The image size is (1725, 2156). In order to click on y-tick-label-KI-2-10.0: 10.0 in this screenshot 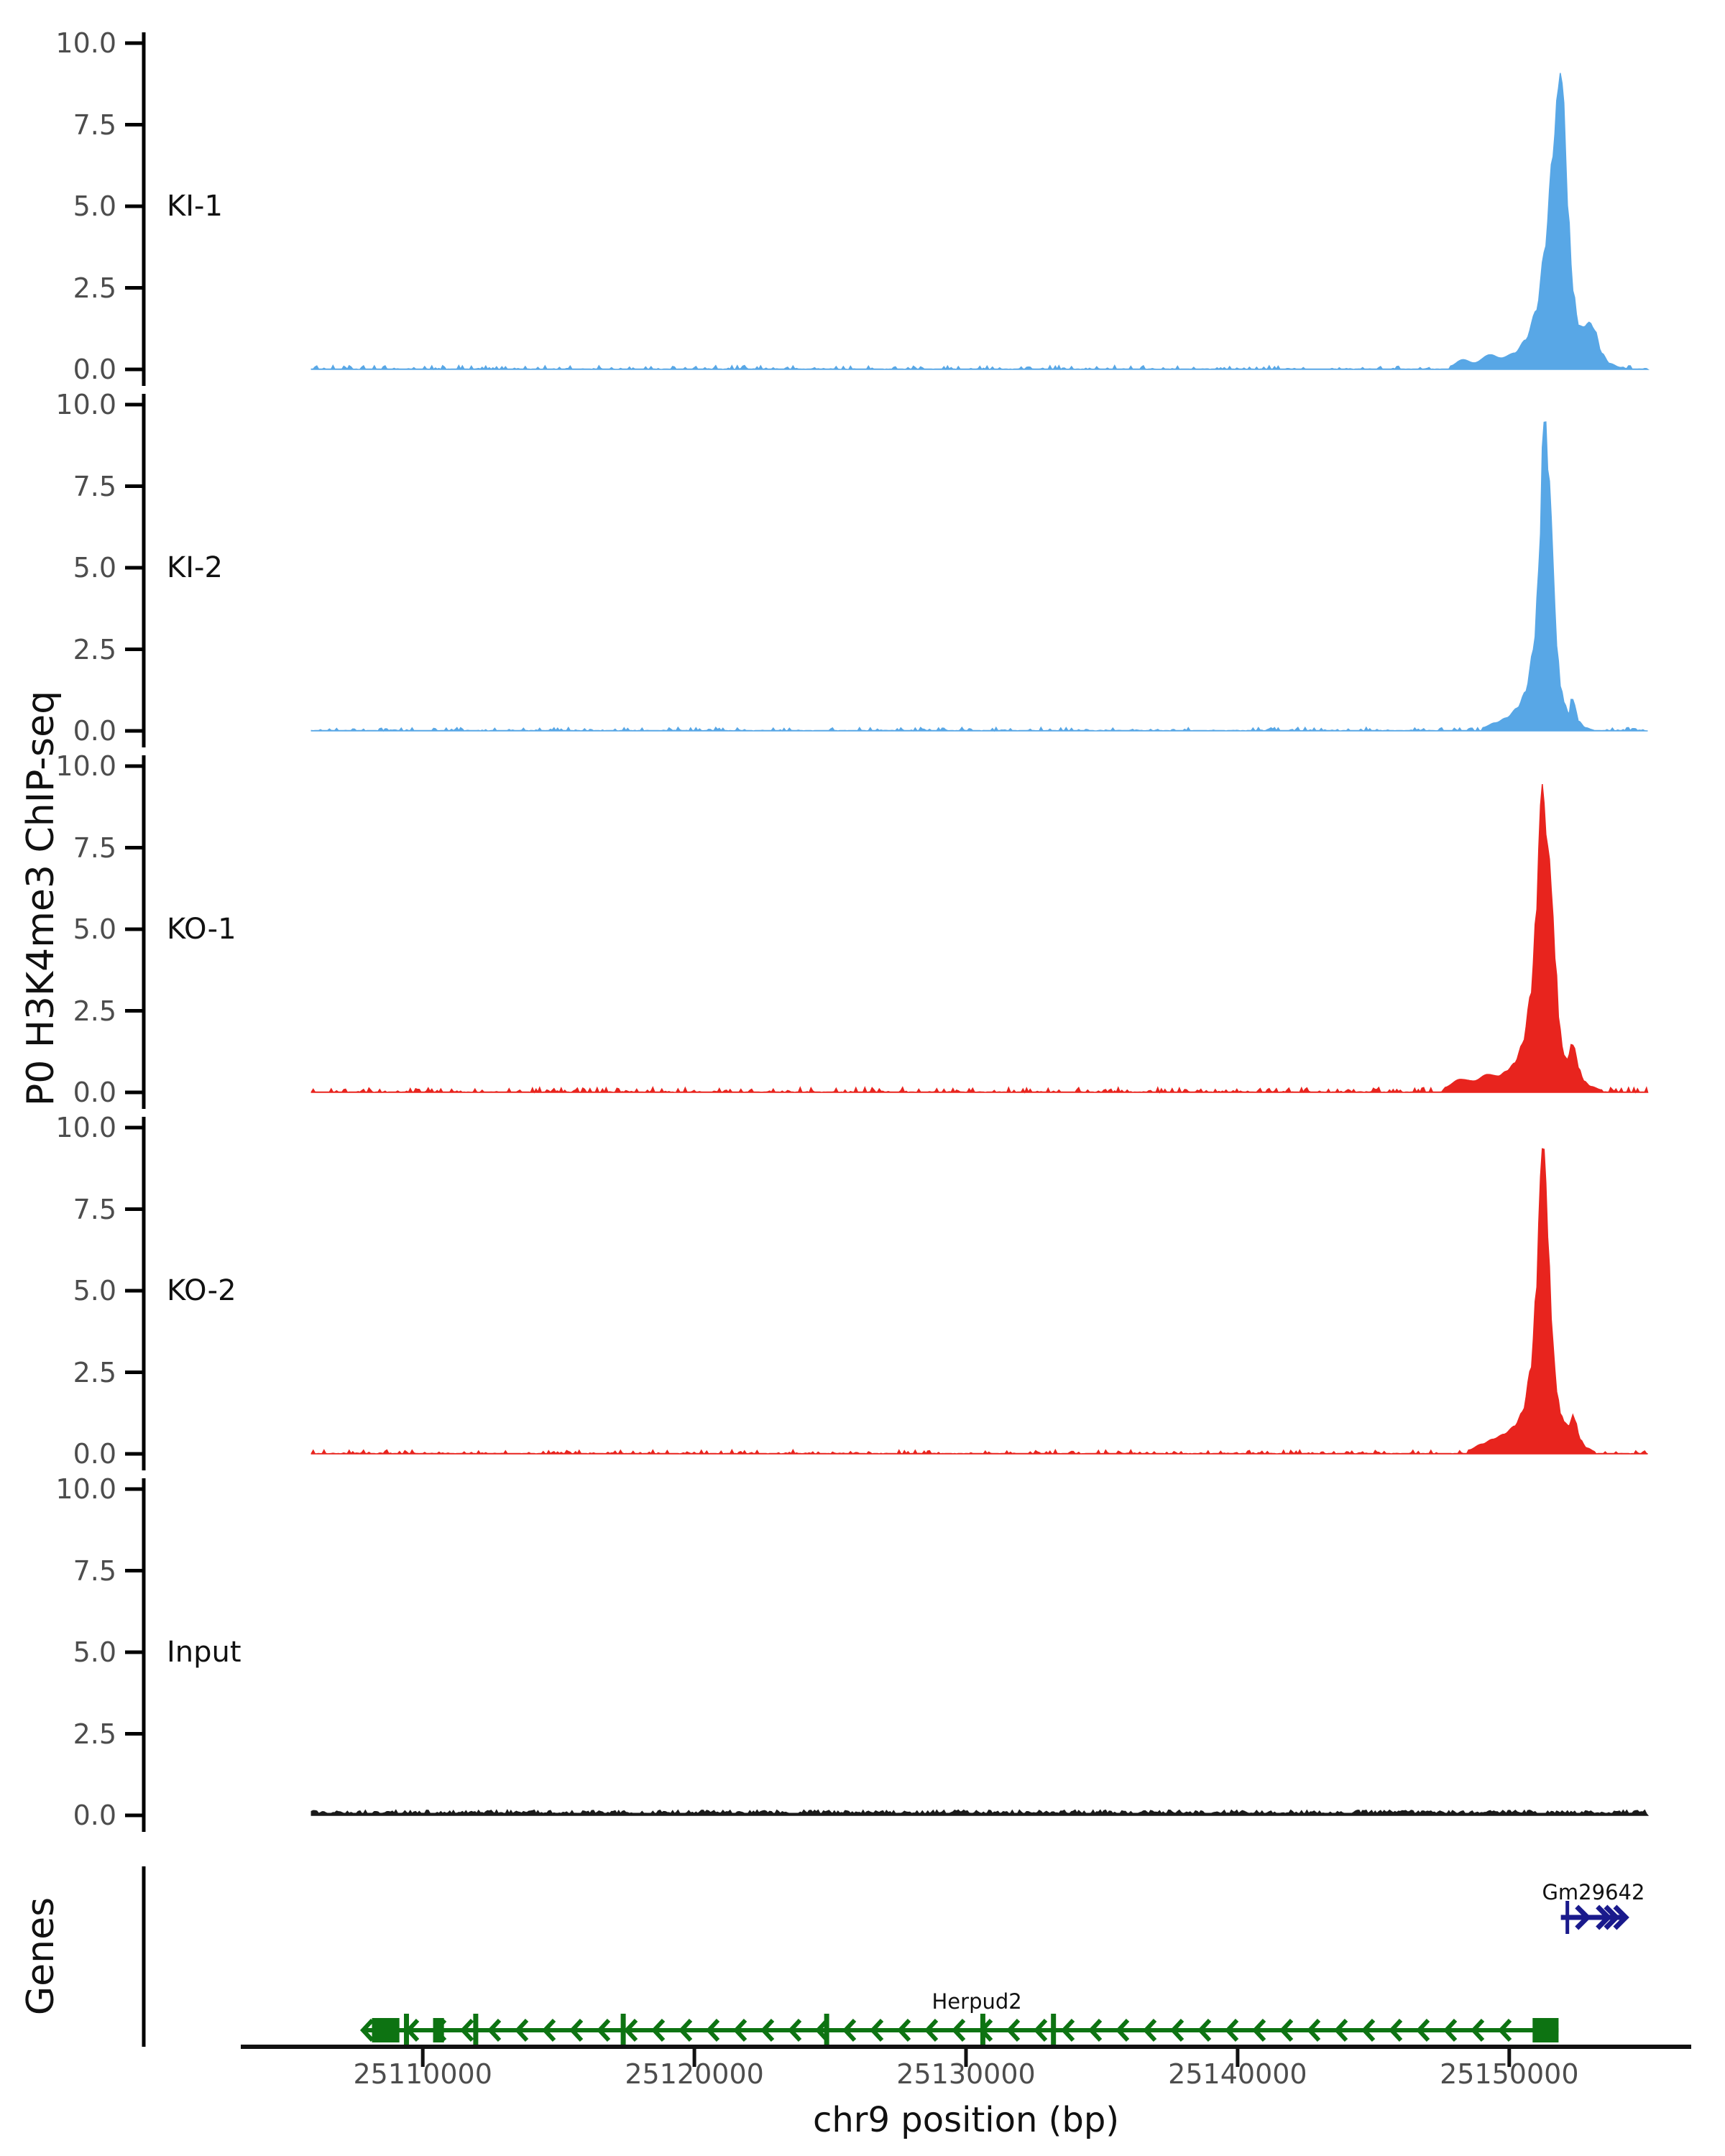, I will do `click(85, 404)`.